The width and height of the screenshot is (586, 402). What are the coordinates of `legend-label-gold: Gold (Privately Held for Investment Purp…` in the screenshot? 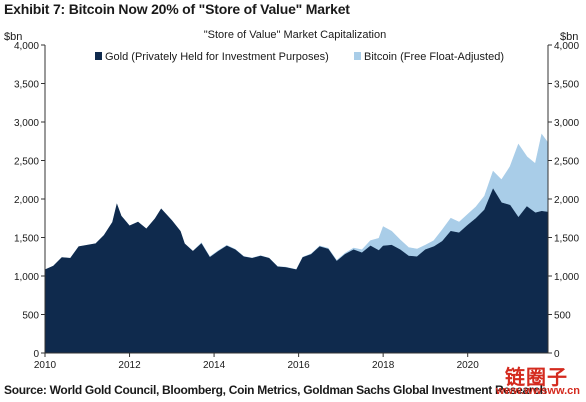 It's located at (217, 57).